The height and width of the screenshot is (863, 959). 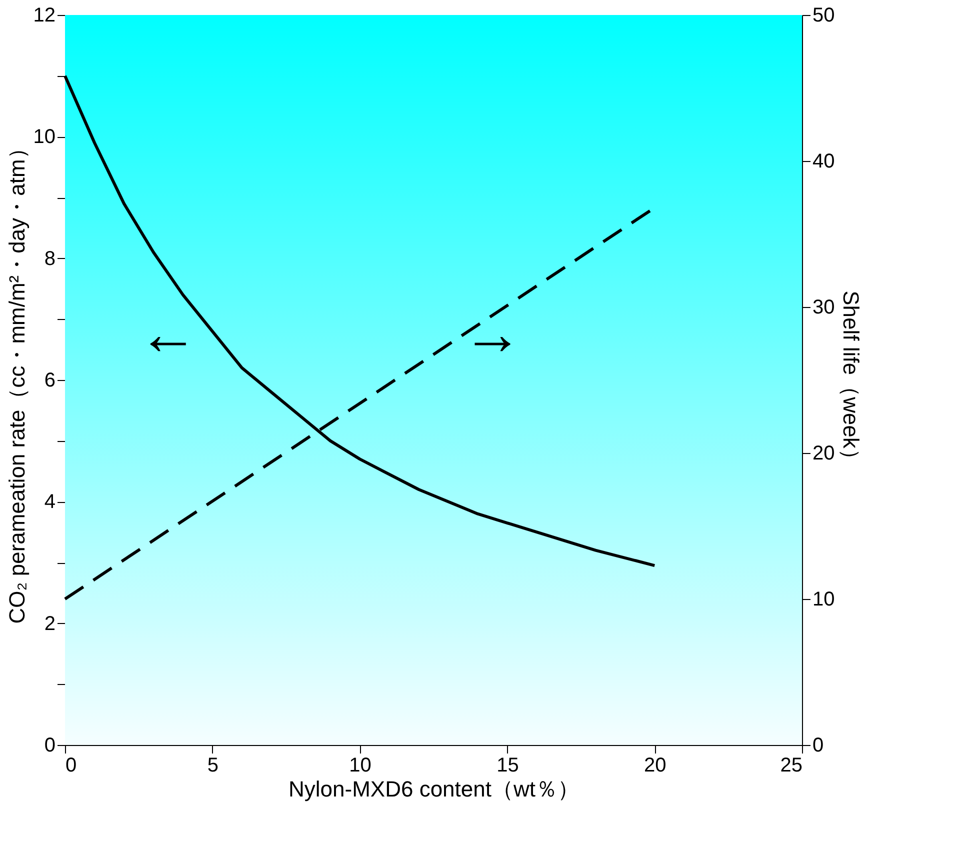 I want to click on x-tick-label: 15, so click(x=507, y=765).